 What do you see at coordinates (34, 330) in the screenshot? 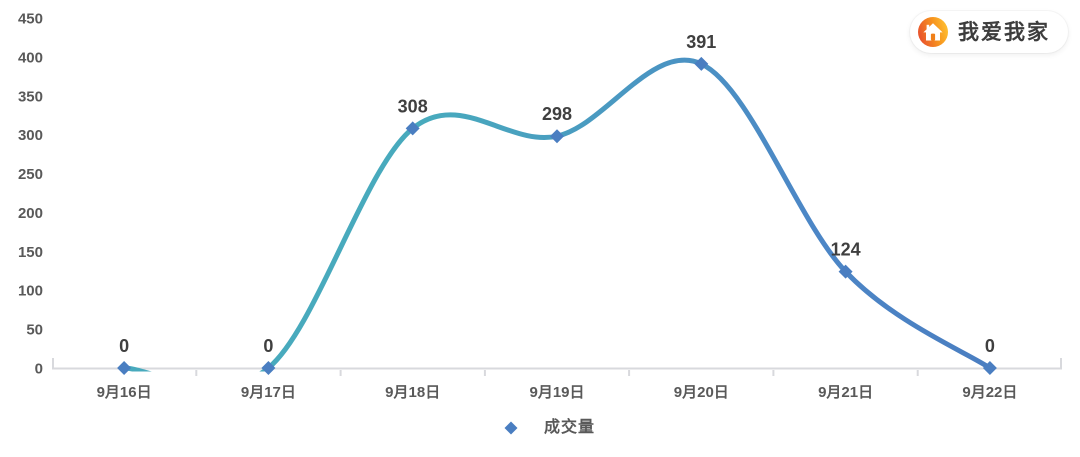
I see `y-axis-label: 50` at bounding box center [34, 330].